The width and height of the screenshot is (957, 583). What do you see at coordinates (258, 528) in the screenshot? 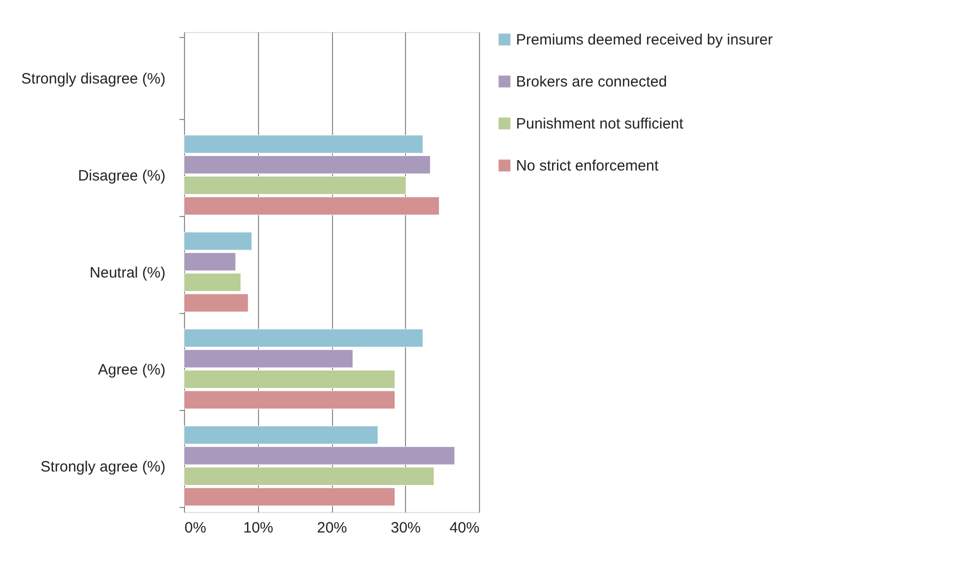
I see `x-tick-label: 10%` at bounding box center [258, 528].